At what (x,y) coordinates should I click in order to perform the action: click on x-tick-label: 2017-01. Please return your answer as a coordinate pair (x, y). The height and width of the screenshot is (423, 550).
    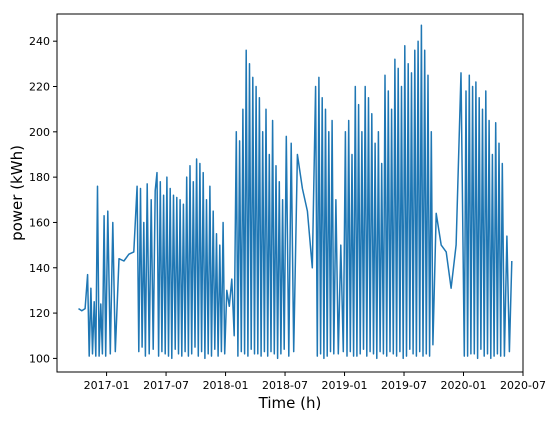
    Looking at the image, I should click on (107, 385).